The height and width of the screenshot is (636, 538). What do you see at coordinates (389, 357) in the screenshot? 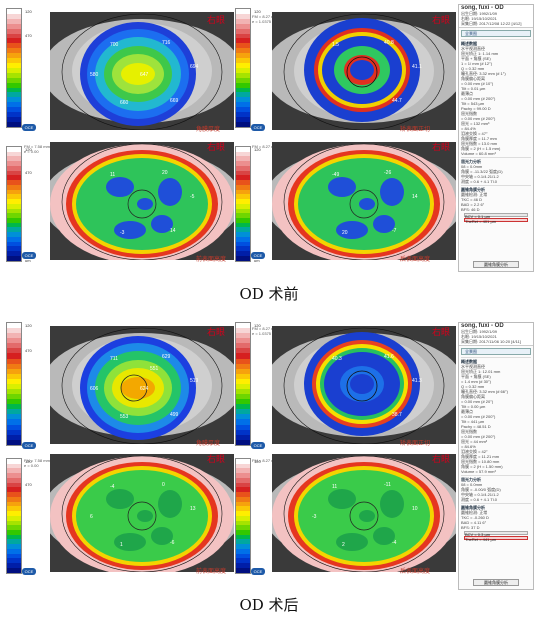
I see `map-value: 41.6` at bounding box center [389, 357].